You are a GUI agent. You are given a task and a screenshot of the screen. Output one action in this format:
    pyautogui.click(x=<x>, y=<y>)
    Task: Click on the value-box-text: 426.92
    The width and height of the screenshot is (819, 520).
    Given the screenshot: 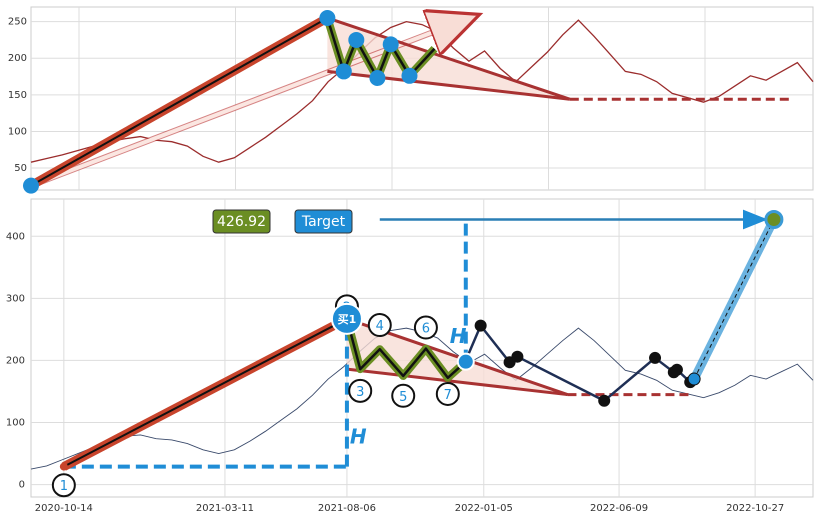 What is the action you would take?
    pyautogui.click(x=241, y=222)
    